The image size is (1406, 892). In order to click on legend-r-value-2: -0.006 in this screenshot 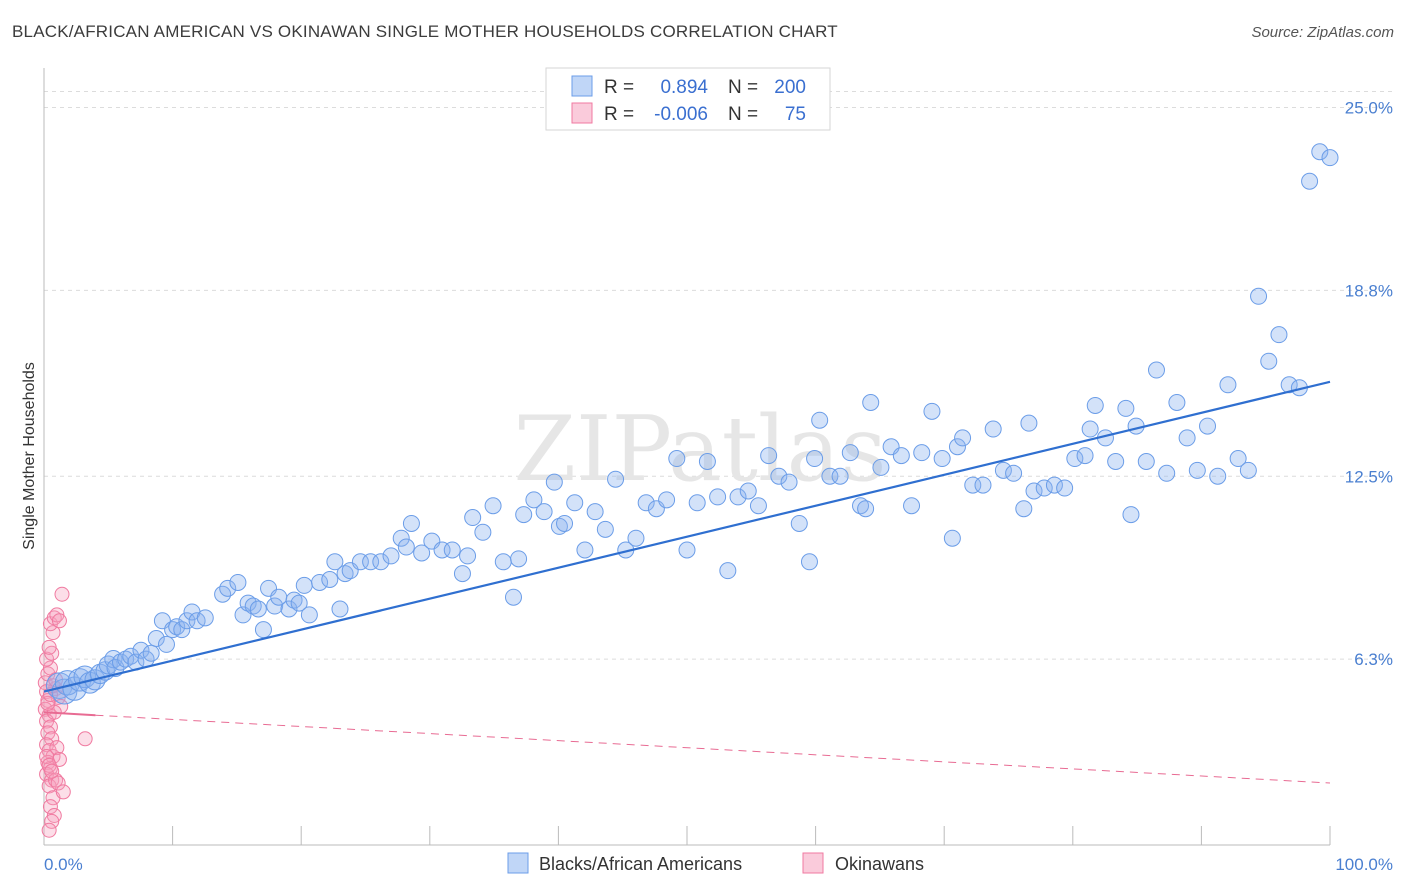, I will do `click(681, 114)`.